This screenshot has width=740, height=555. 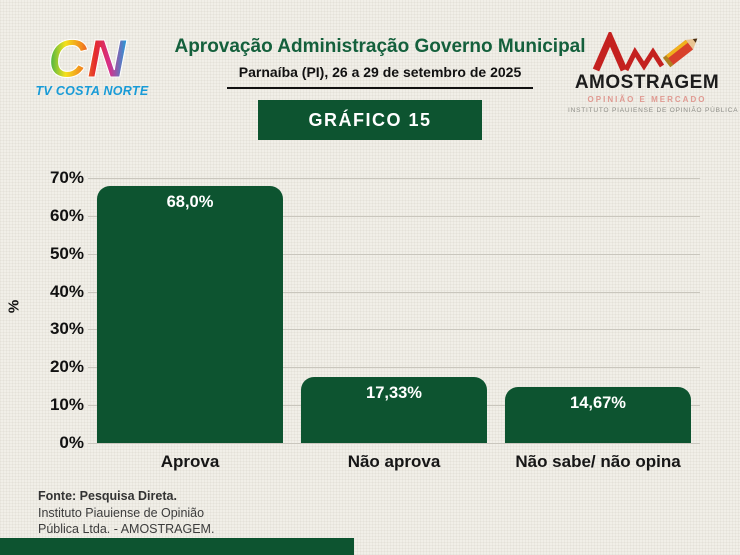 What do you see at coordinates (647, 99) in the screenshot?
I see `amostragem-tagline-label: OPINIÃO E MERCADO` at bounding box center [647, 99].